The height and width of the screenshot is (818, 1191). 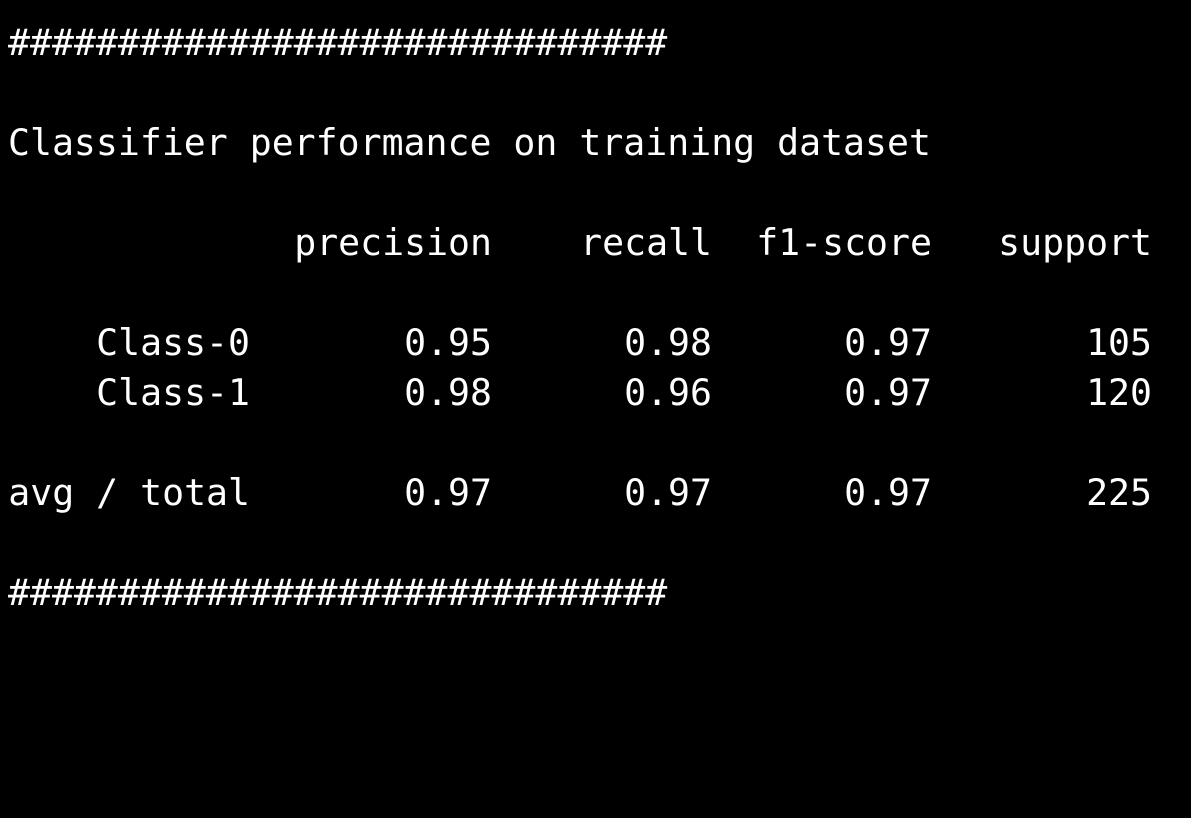 I want to click on summary-label: avg / total, so click(x=129, y=492).